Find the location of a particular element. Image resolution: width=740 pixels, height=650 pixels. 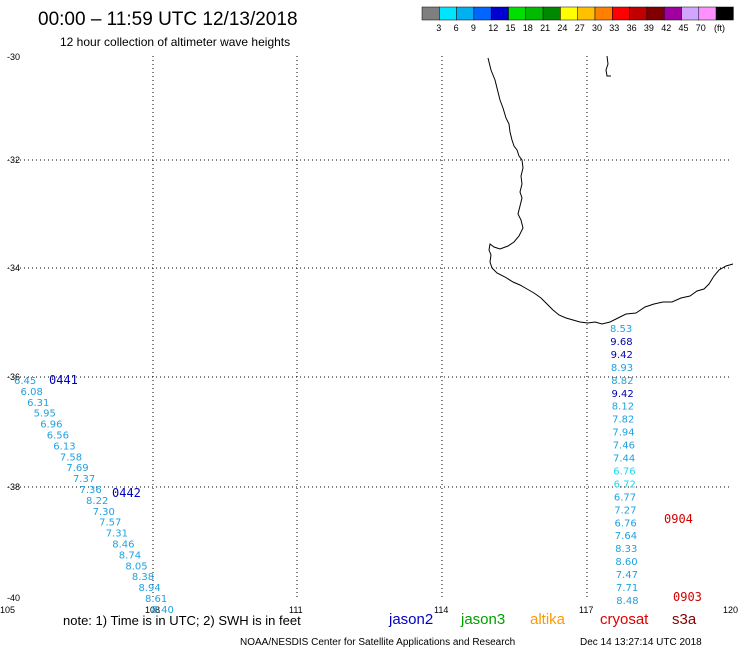

legend-label: 30 is located at coordinates (597, 28).